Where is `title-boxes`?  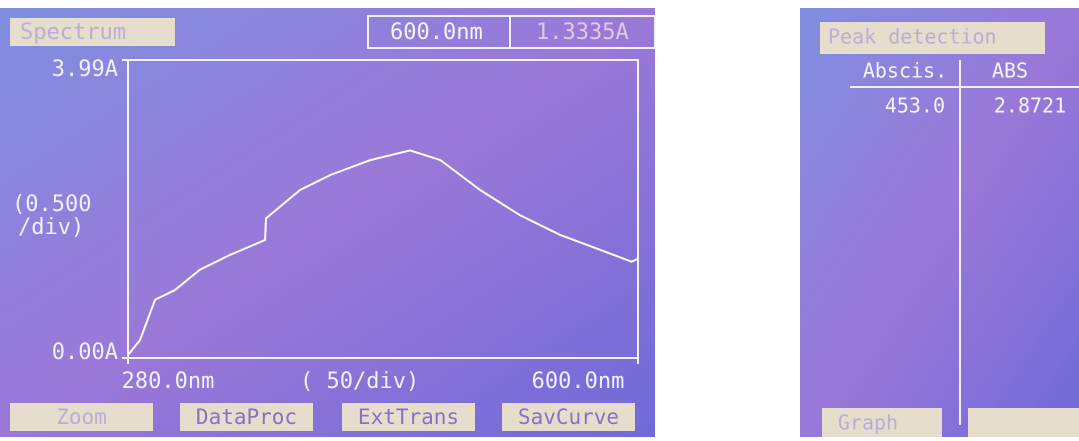 title-boxes is located at coordinates (527, 36).